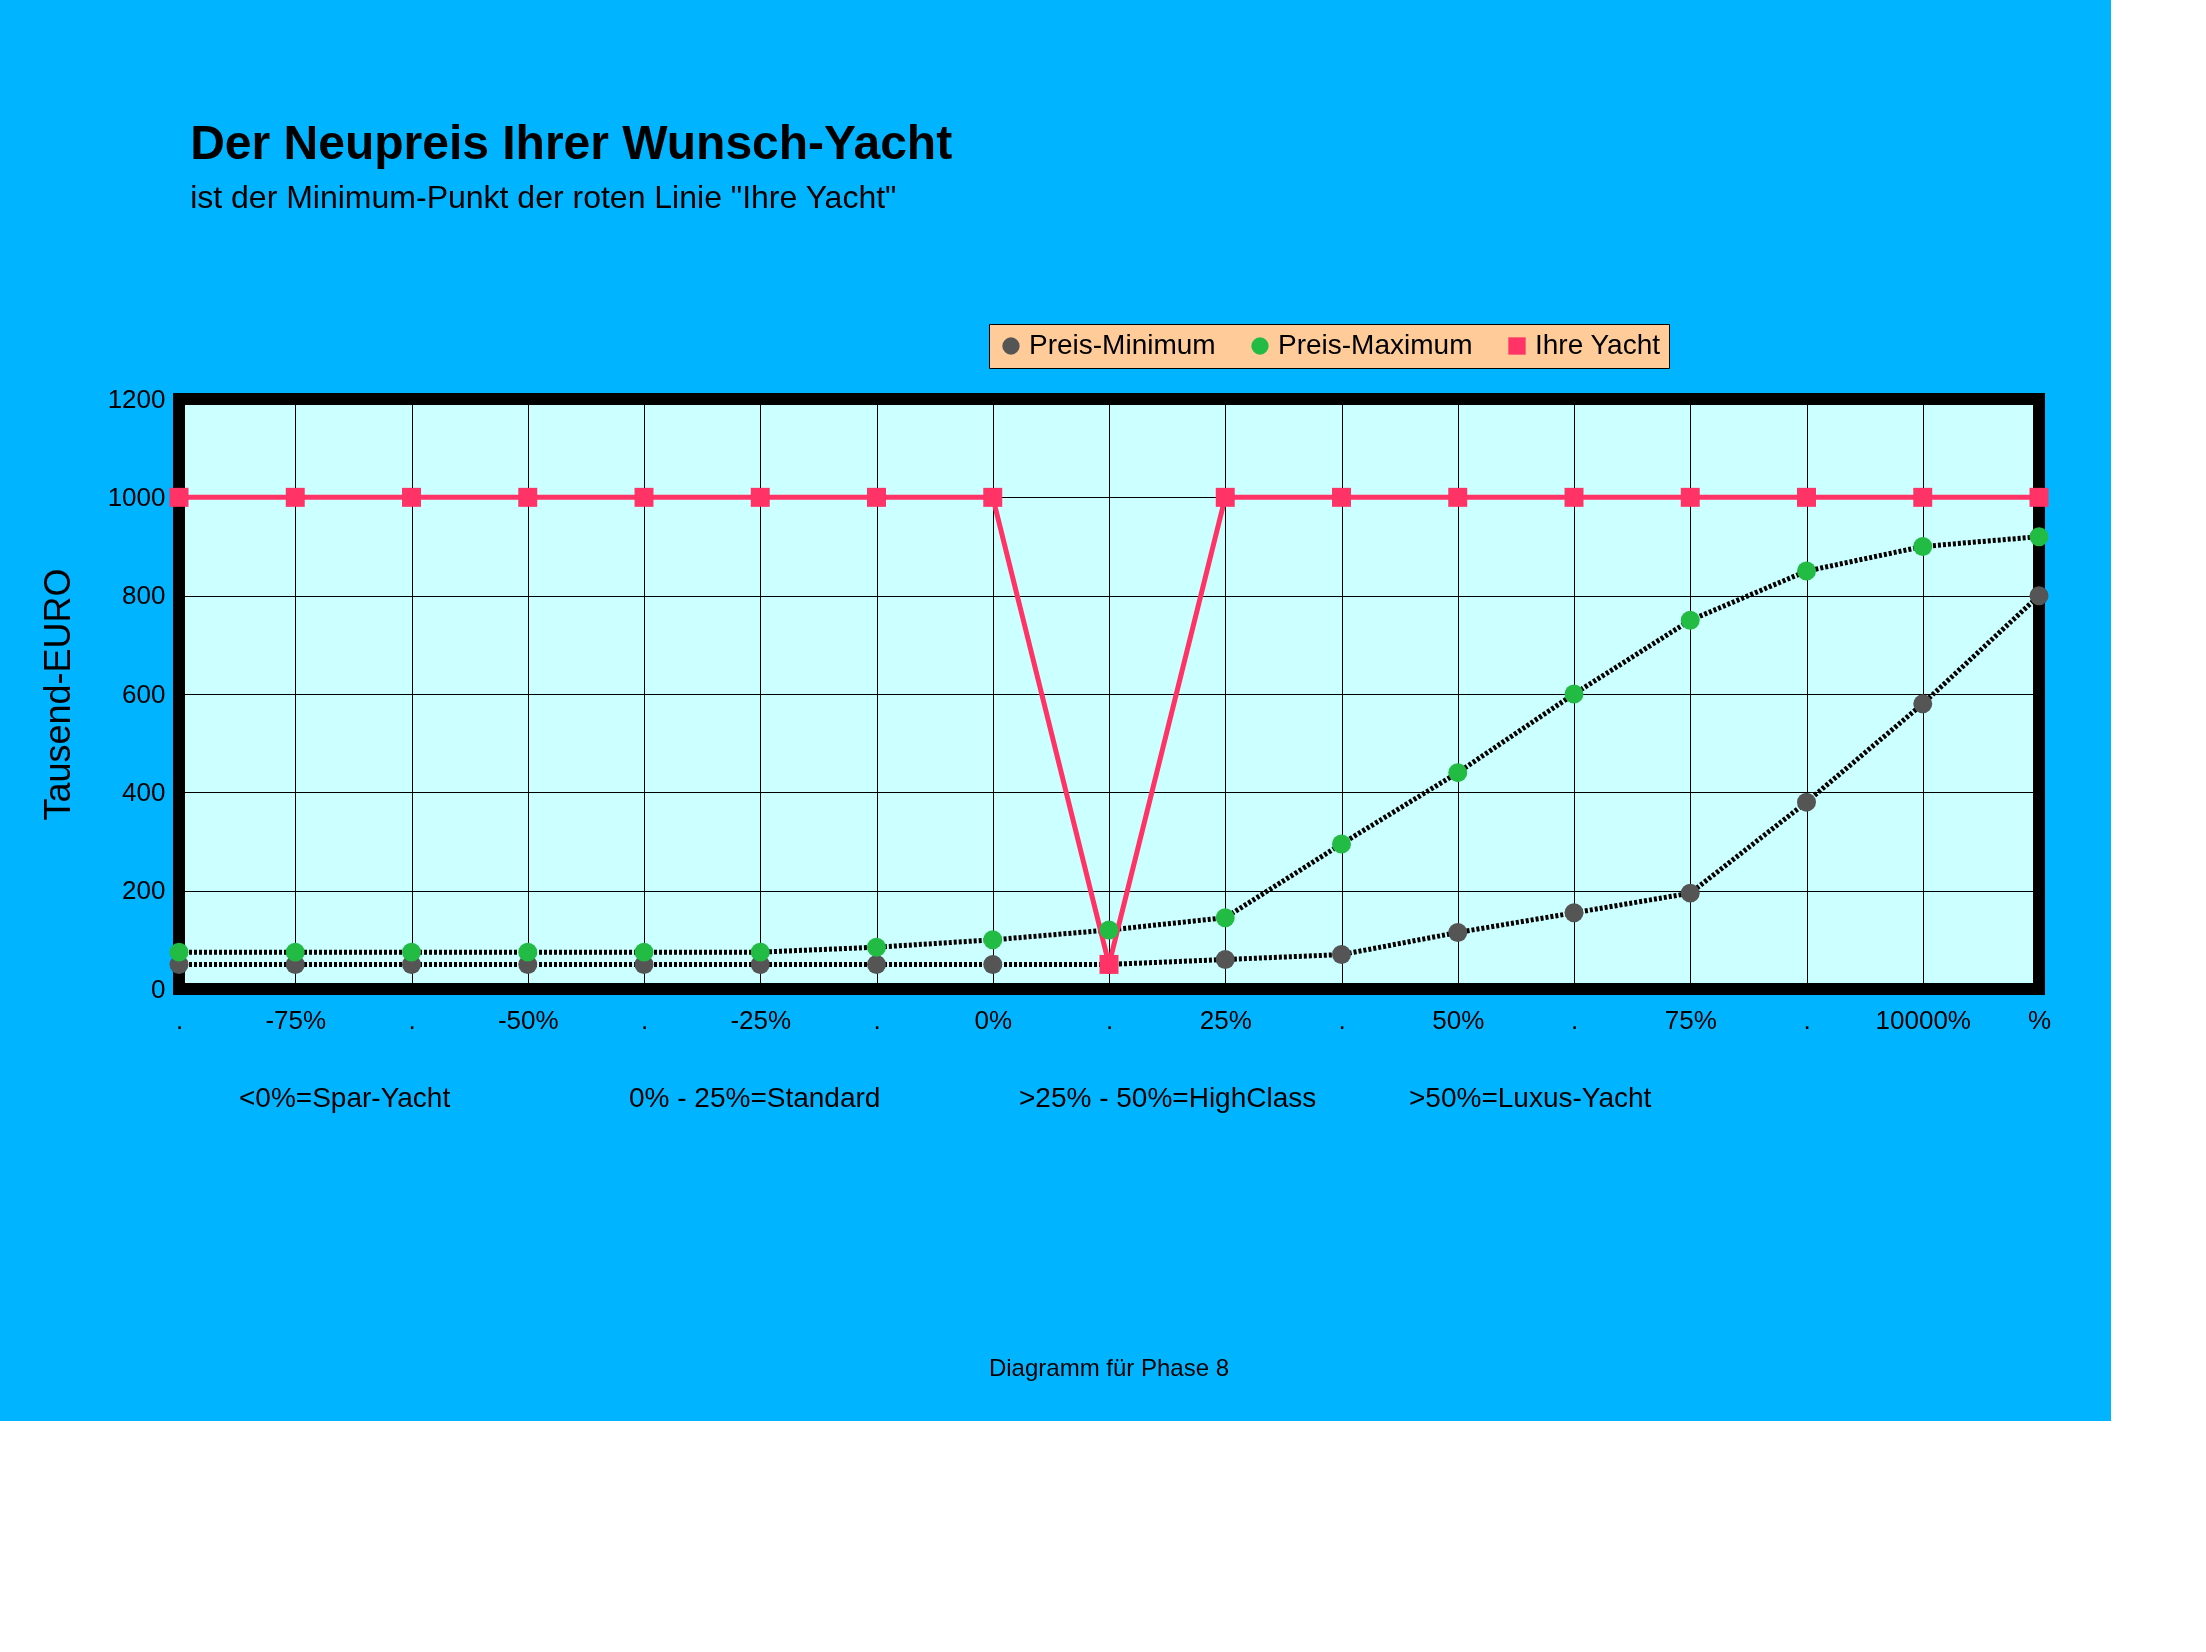 The width and height of the screenshot is (2206, 1652). I want to click on text: Diagramm für Phase 8, so click(1109, 1367).